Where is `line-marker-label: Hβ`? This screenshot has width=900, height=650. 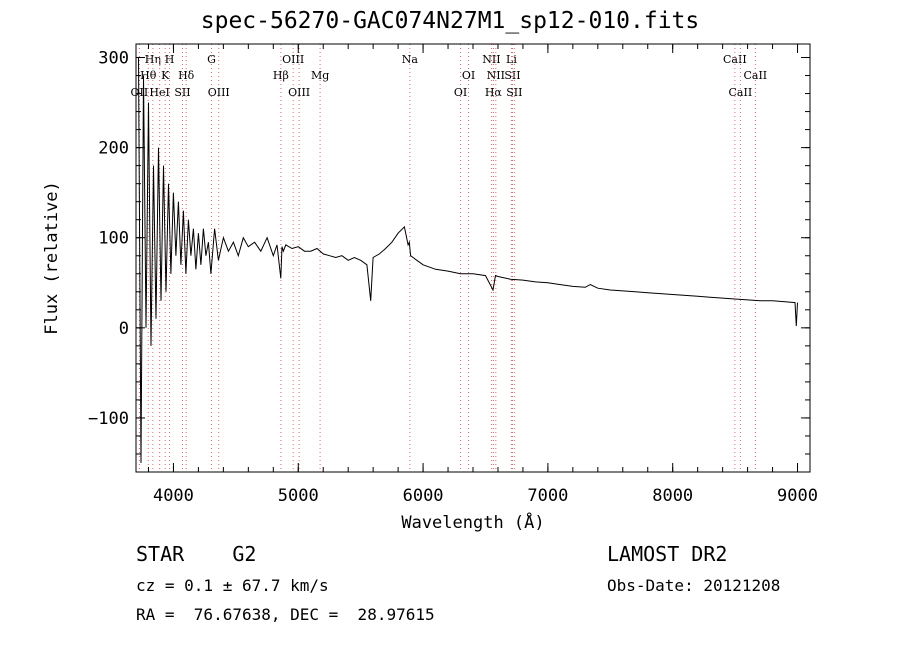 line-marker-label: Hβ is located at coordinates (281, 75).